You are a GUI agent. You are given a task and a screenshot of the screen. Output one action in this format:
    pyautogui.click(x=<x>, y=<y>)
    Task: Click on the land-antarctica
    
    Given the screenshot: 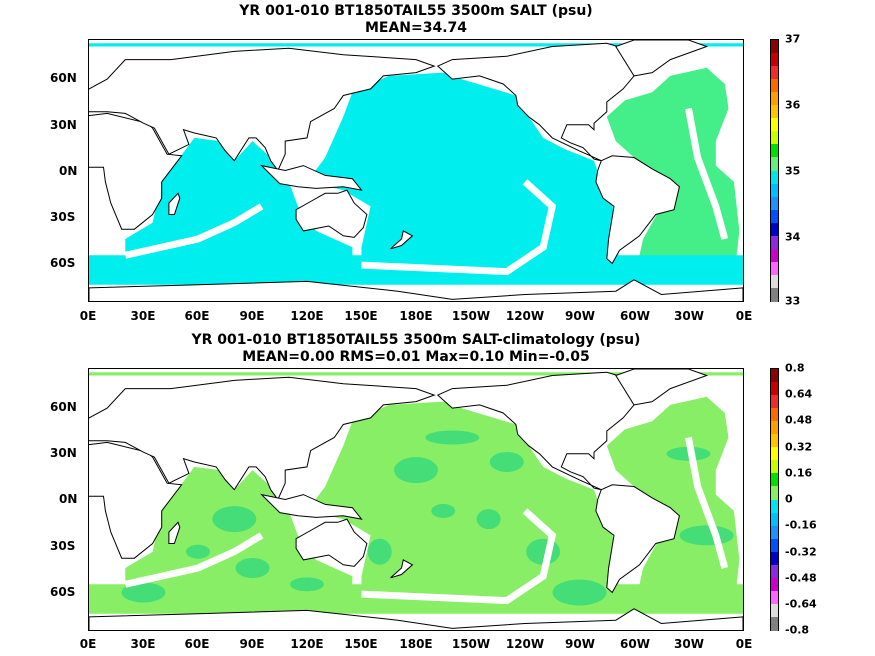 What is the action you would take?
    pyautogui.click(x=416, y=619)
    